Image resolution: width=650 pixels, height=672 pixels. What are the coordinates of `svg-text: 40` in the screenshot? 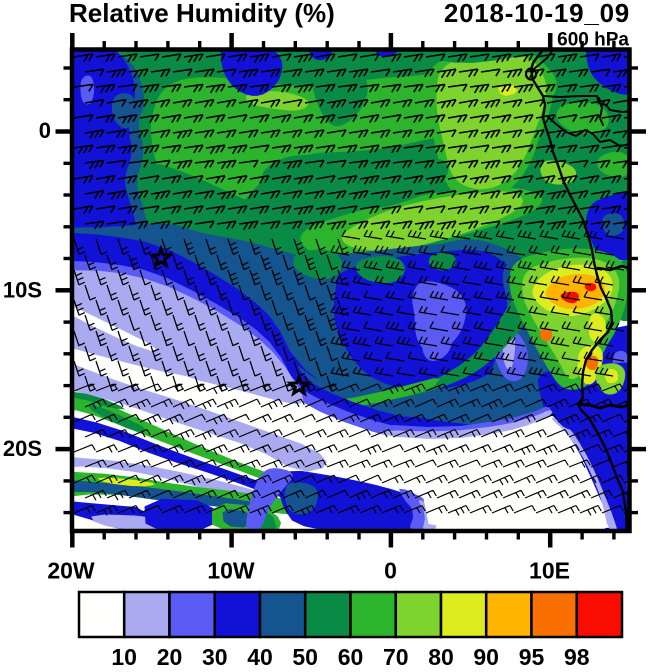 It's located at (260, 655).